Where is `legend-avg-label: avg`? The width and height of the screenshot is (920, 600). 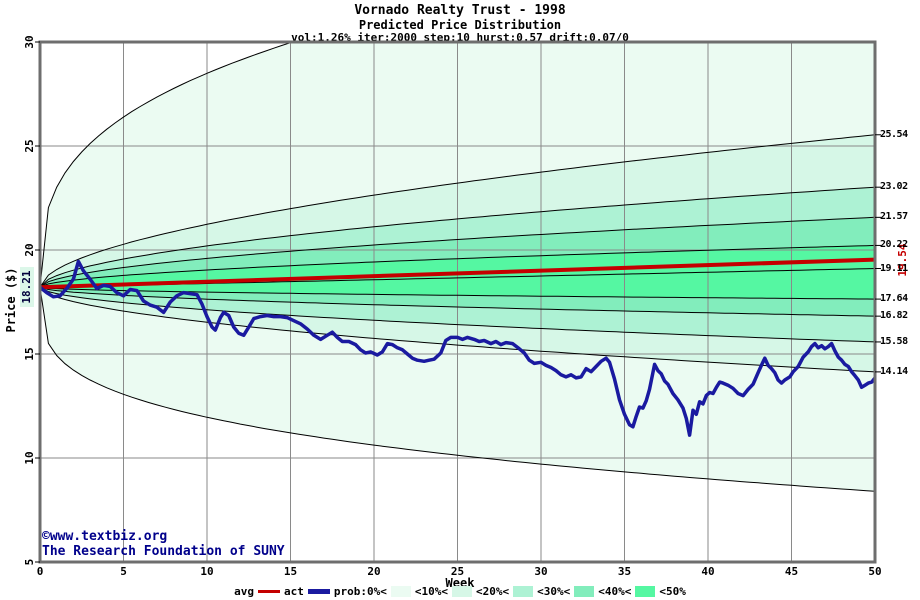 legend-avg-label: avg is located at coordinates (244, 591).